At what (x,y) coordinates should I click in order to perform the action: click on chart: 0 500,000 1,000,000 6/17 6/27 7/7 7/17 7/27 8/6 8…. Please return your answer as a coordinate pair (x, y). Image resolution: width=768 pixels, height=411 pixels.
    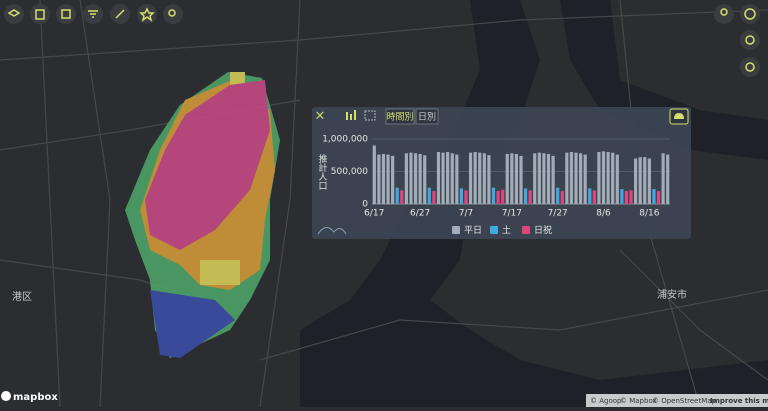
    Looking at the image, I should click on (496, 185).